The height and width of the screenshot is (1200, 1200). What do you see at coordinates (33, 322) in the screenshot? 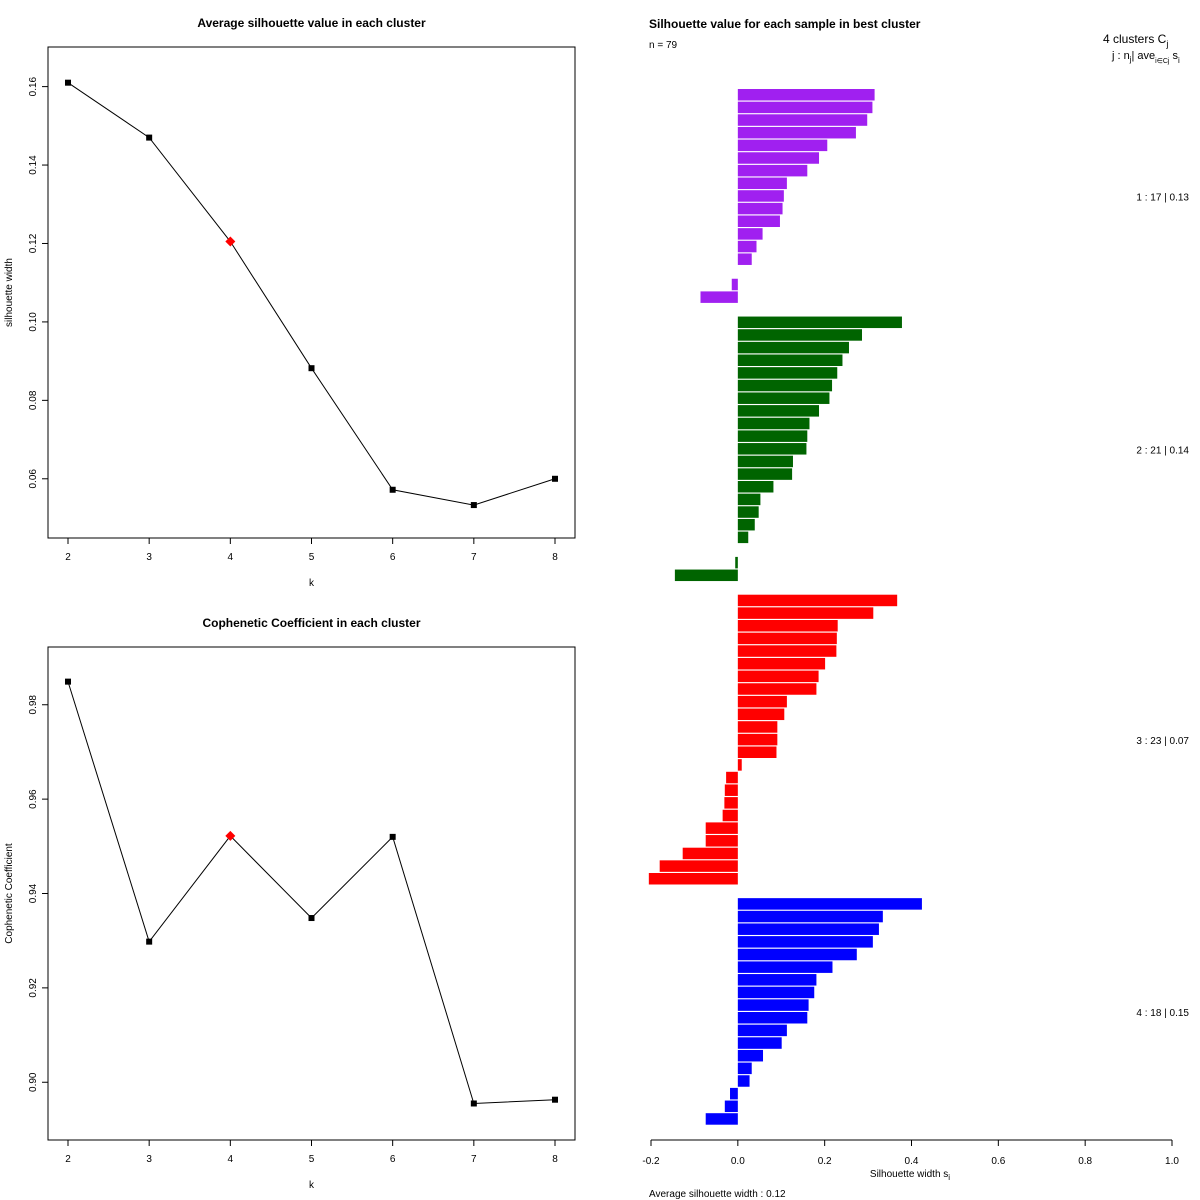
I see `y-tick-label: 0.10` at bounding box center [33, 322].